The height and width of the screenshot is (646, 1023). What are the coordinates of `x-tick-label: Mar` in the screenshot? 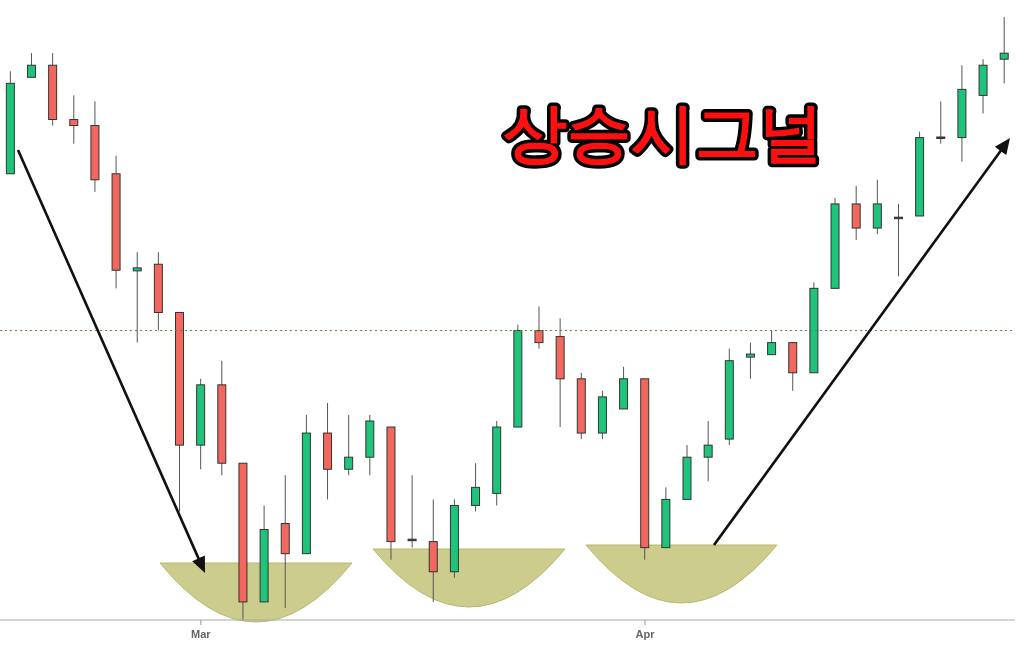 It's located at (201, 634).